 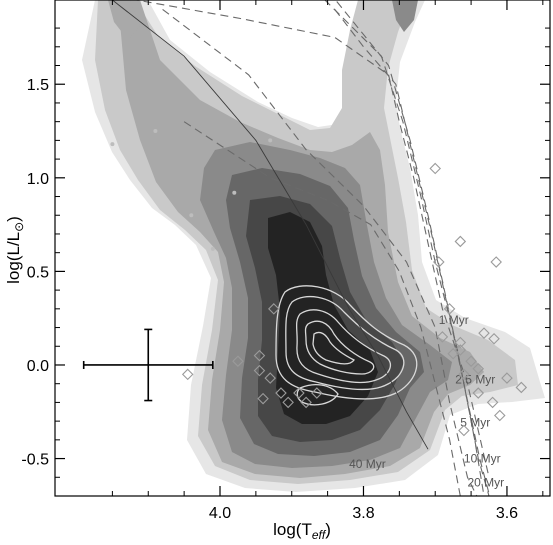 What do you see at coordinates (13, 258) in the screenshot?
I see `y-axis-label-main: log(L/L` at bounding box center [13, 258].